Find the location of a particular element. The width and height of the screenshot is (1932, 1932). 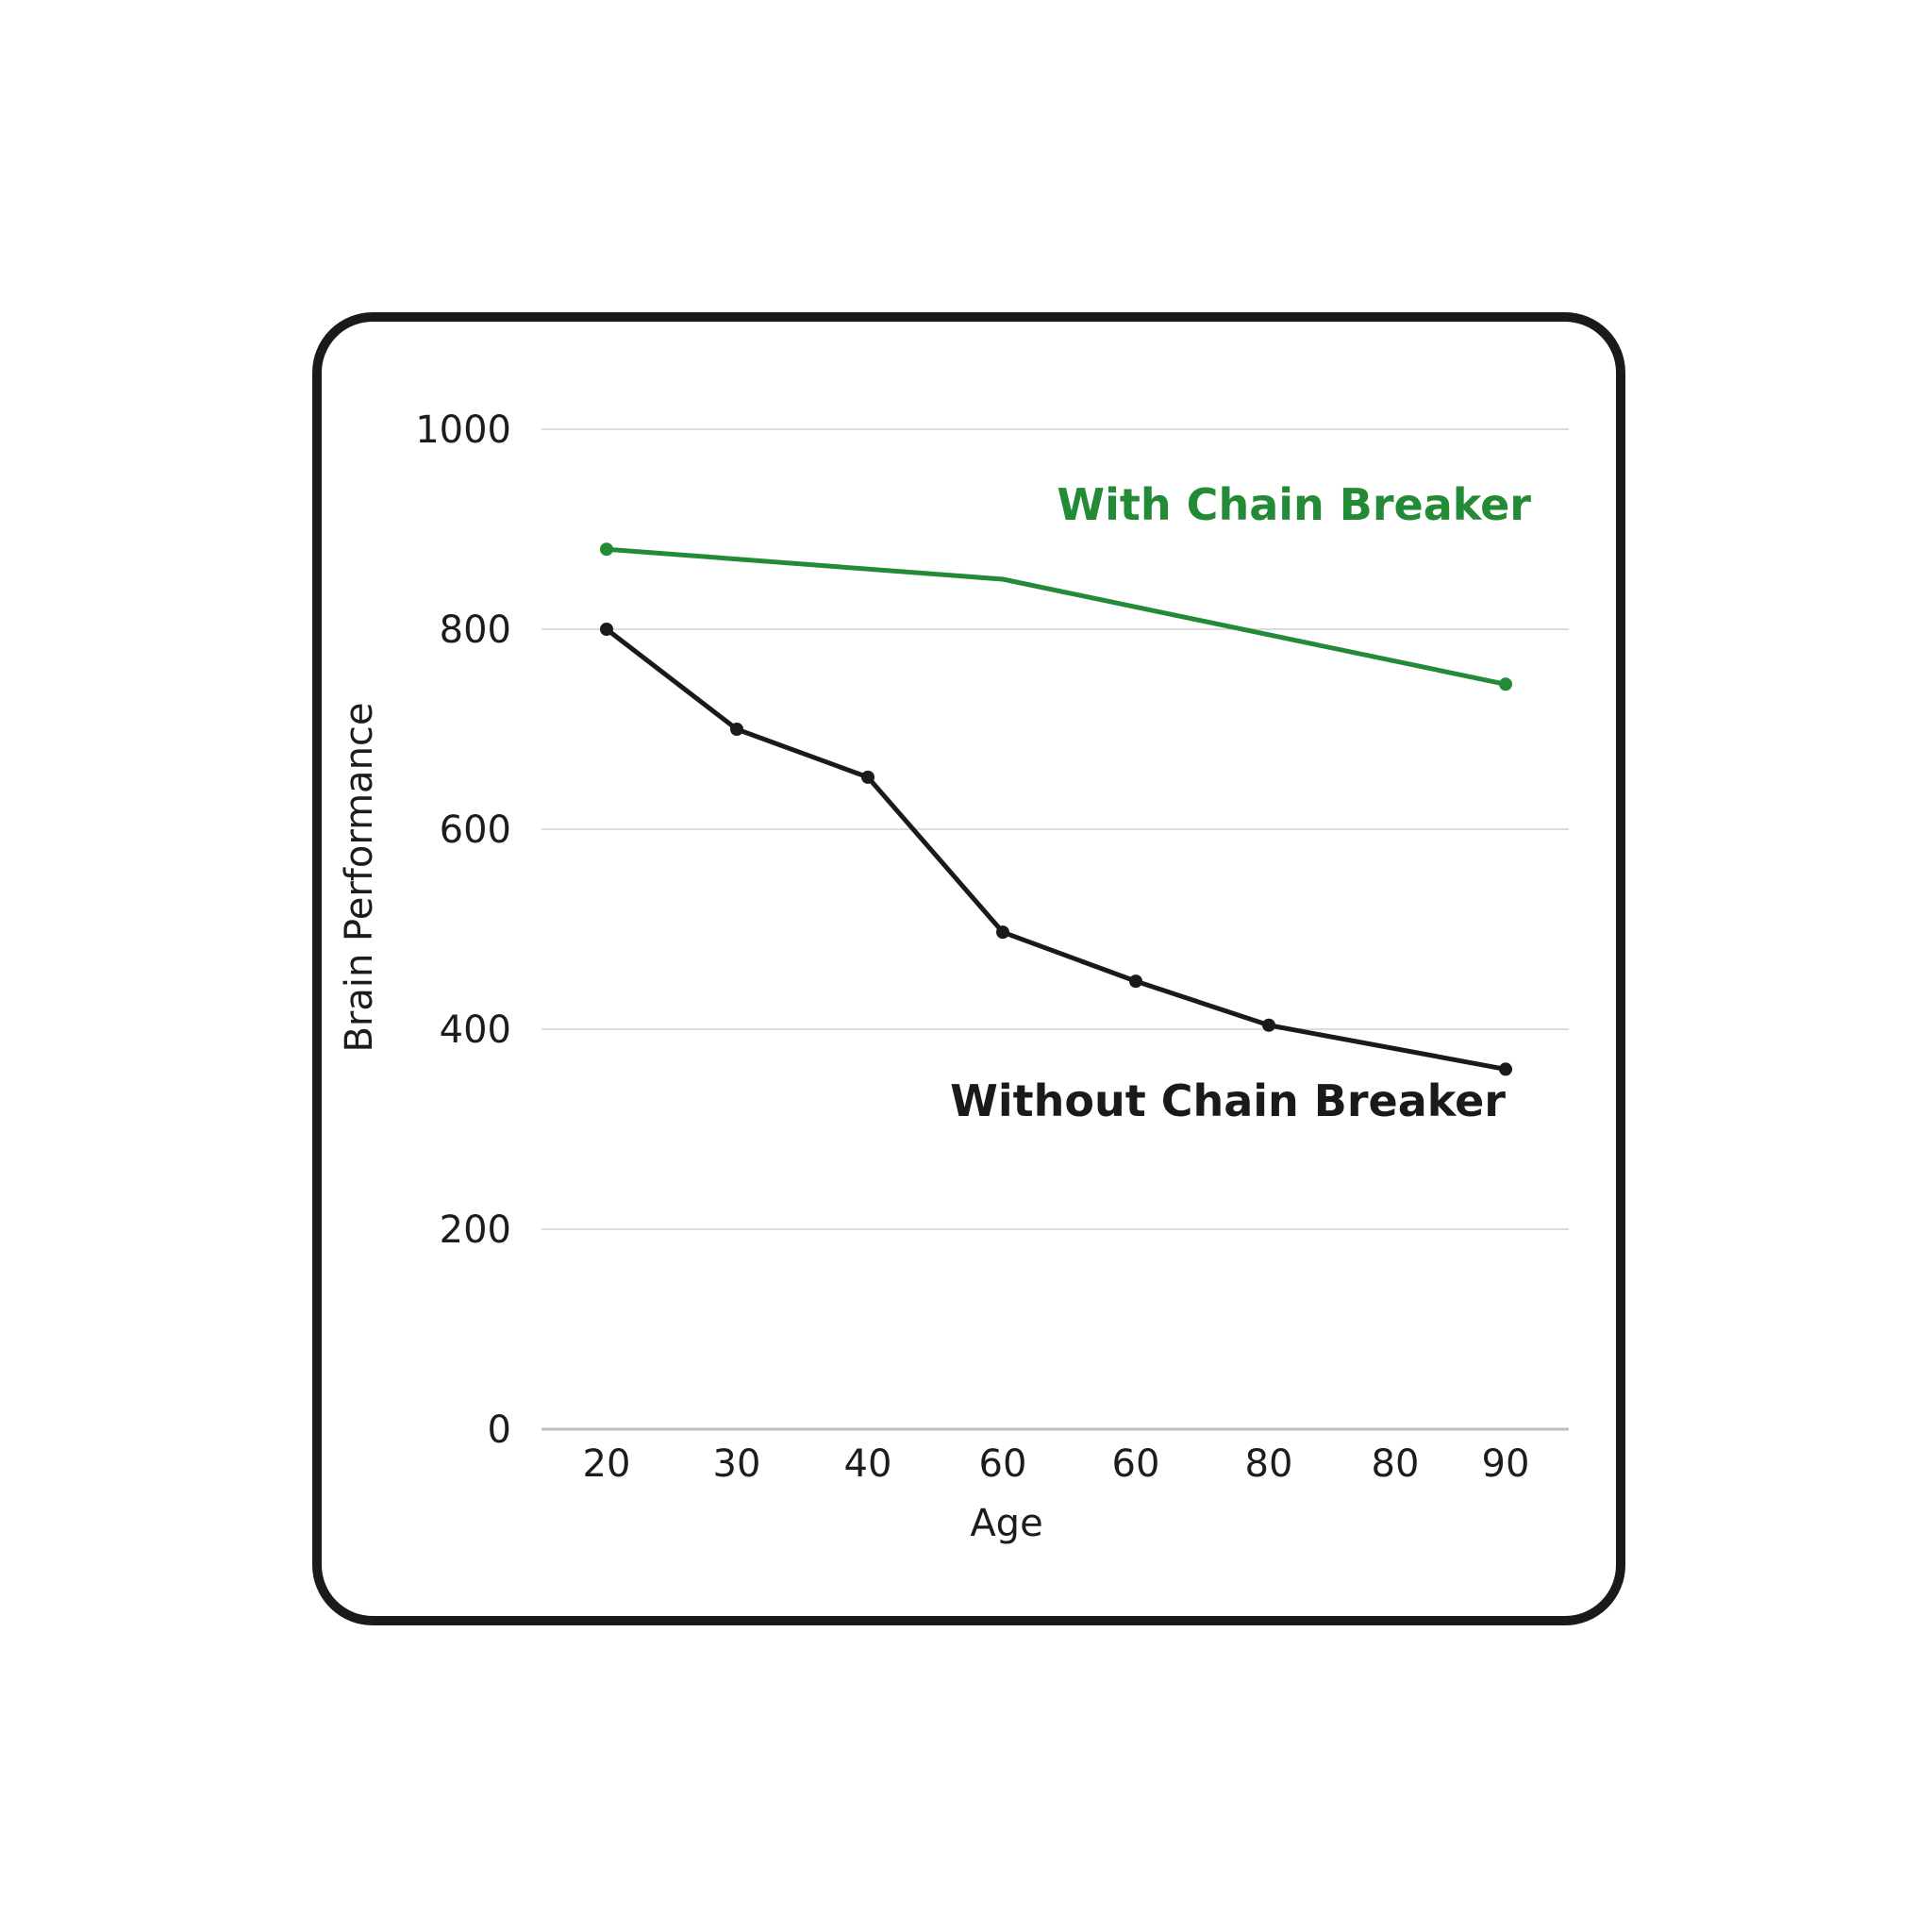

x-tick-label: 90 is located at coordinates (1506, 1464).